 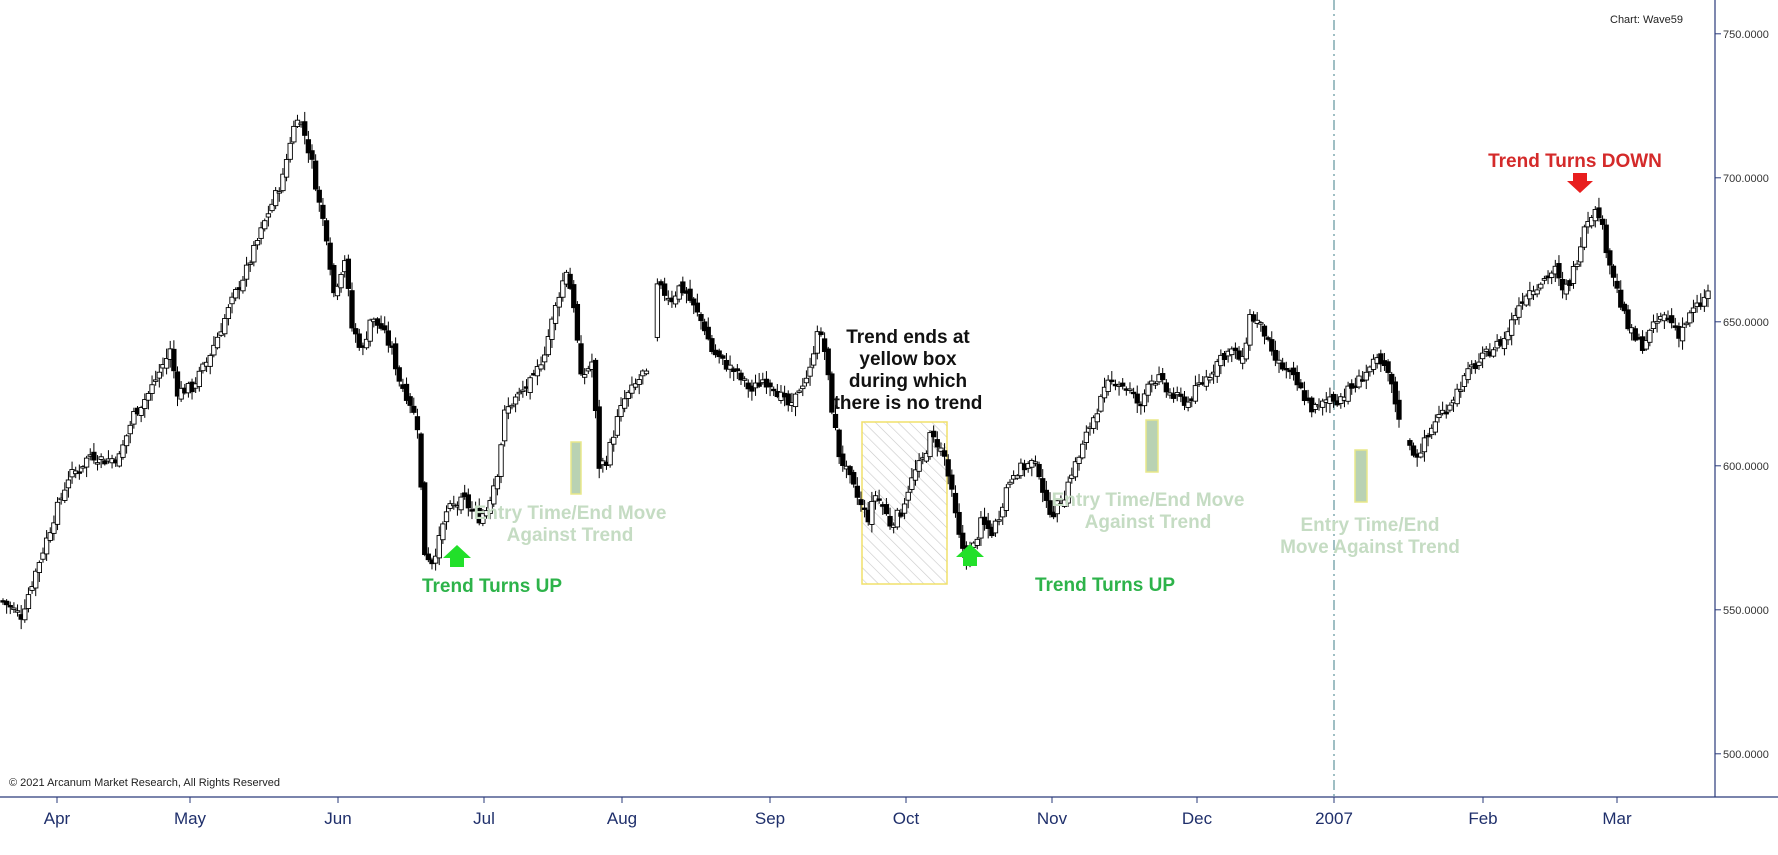 What do you see at coordinates (1105, 585) in the screenshot?
I see `annotation-text: Trend Turns UP` at bounding box center [1105, 585].